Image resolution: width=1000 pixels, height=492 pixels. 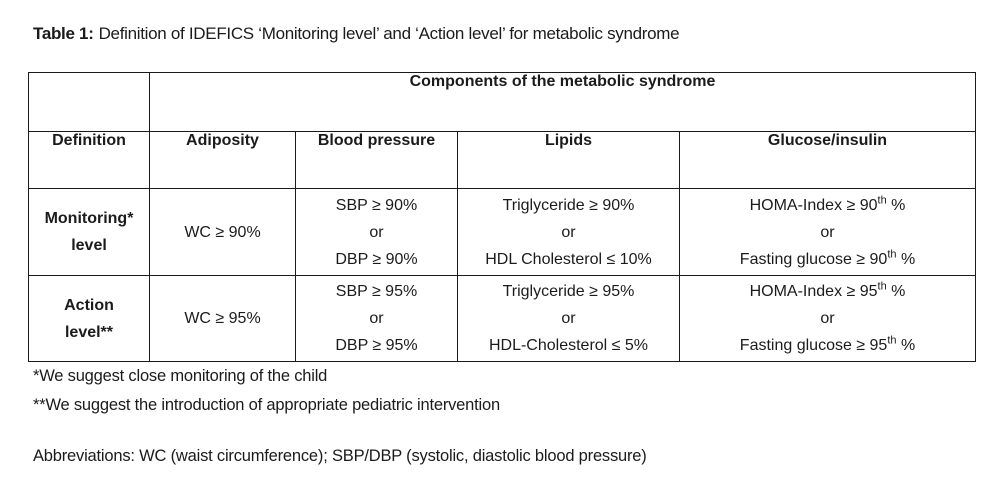 What do you see at coordinates (827, 258) in the screenshot?
I see `monitoring-glucose-line3: Fasting glucose ≥ 90th %` at bounding box center [827, 258].